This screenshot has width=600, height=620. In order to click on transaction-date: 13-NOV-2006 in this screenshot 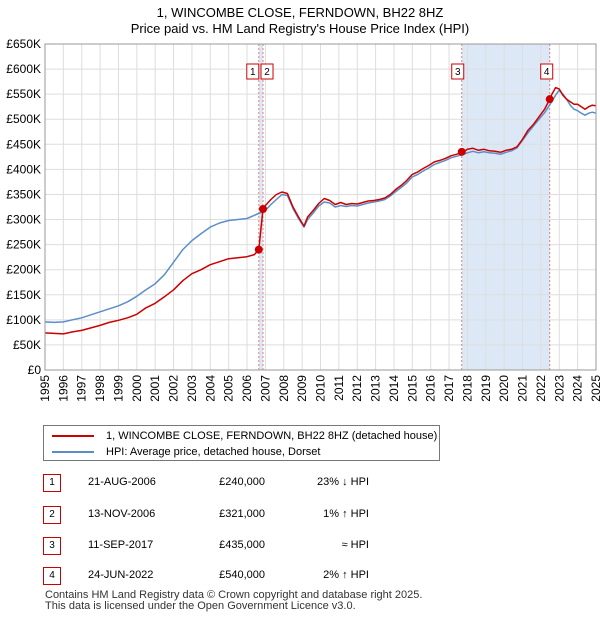, I will do `click(122, 514)`.